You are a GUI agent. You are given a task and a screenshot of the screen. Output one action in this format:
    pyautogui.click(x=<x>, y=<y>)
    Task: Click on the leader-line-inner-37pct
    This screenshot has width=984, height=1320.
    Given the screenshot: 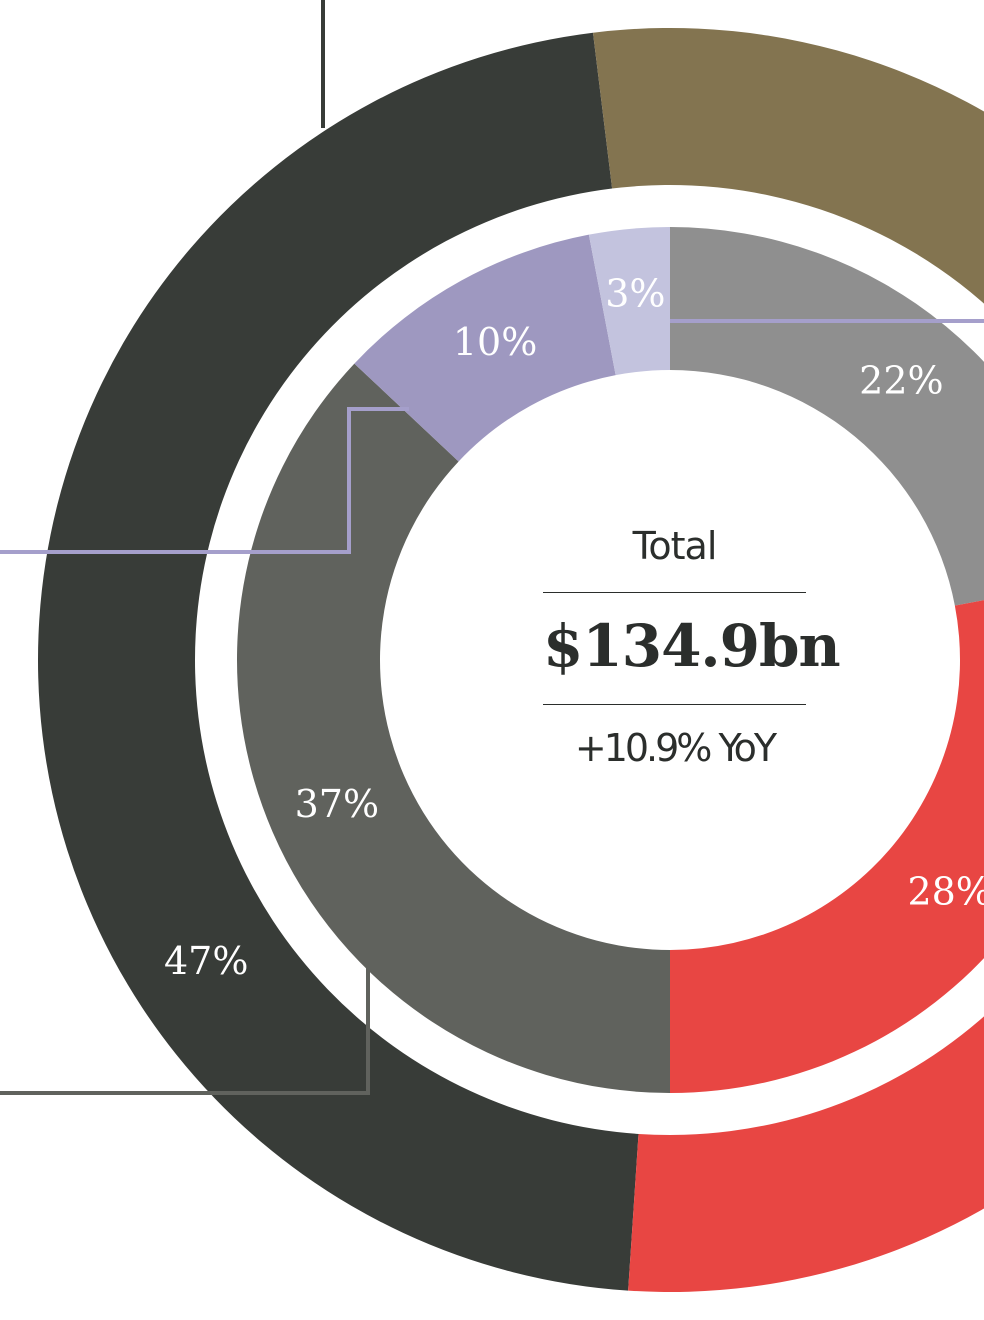 What is the action you would take?
    pyautogui.click(x=185, y=1029)
    